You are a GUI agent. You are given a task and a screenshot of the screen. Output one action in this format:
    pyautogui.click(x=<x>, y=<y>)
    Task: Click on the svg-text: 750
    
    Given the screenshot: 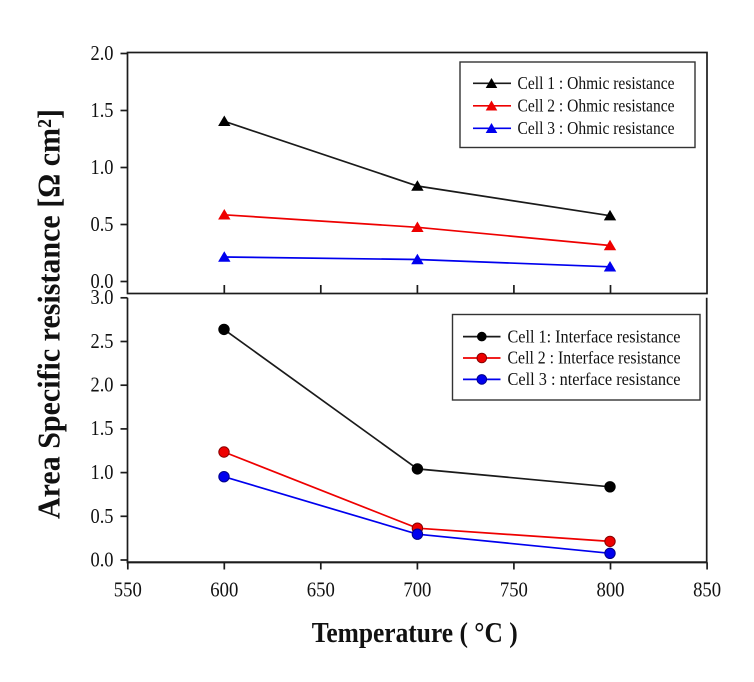 What is the action you would take?
    pyautogui.click(x=514, y=590)
    